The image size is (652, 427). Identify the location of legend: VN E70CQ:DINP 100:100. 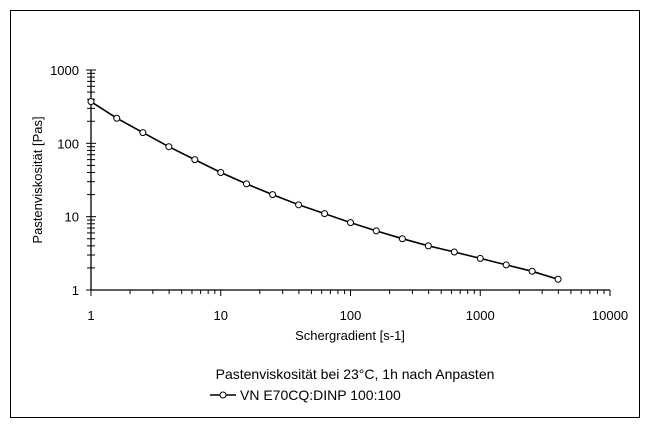
(305, 395).